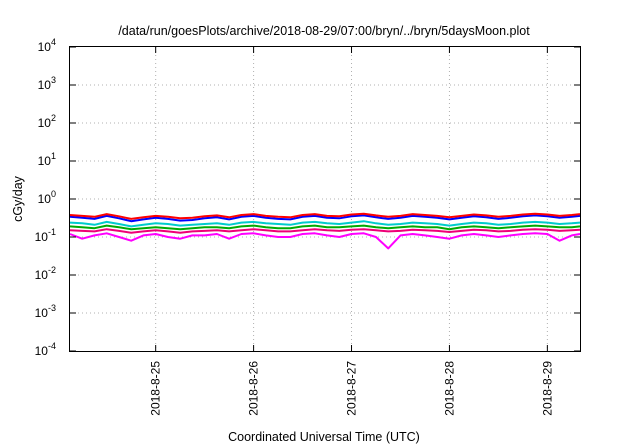 This screenshot has height=448, width=640. I want to click on y-axis-label: cGy/day, so click(18, 198).